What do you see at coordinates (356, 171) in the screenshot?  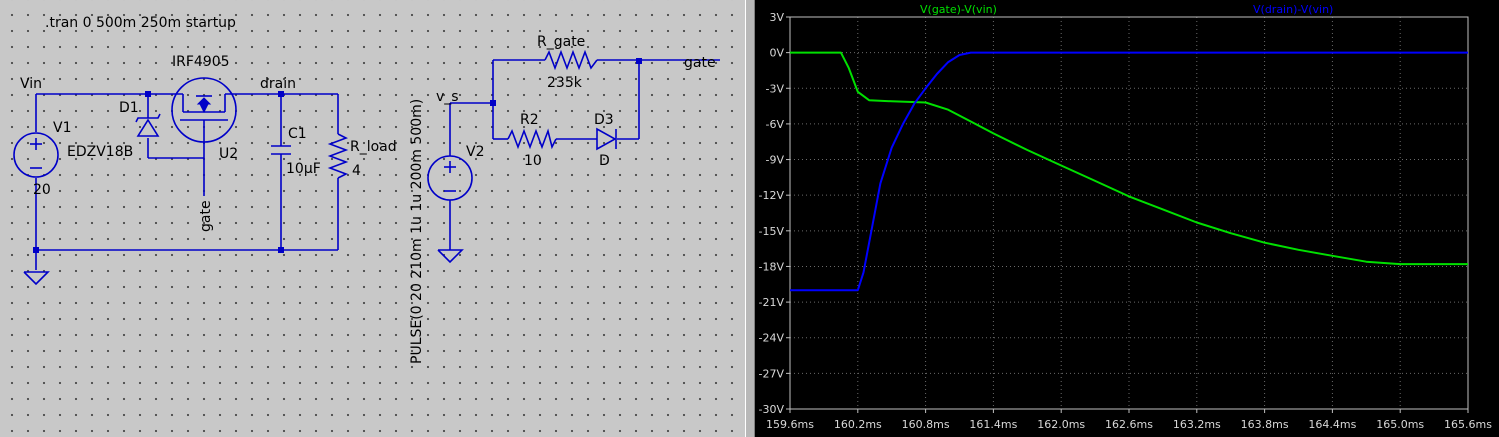 I see `r-load-value: 4` at bounding box center [356, 171].